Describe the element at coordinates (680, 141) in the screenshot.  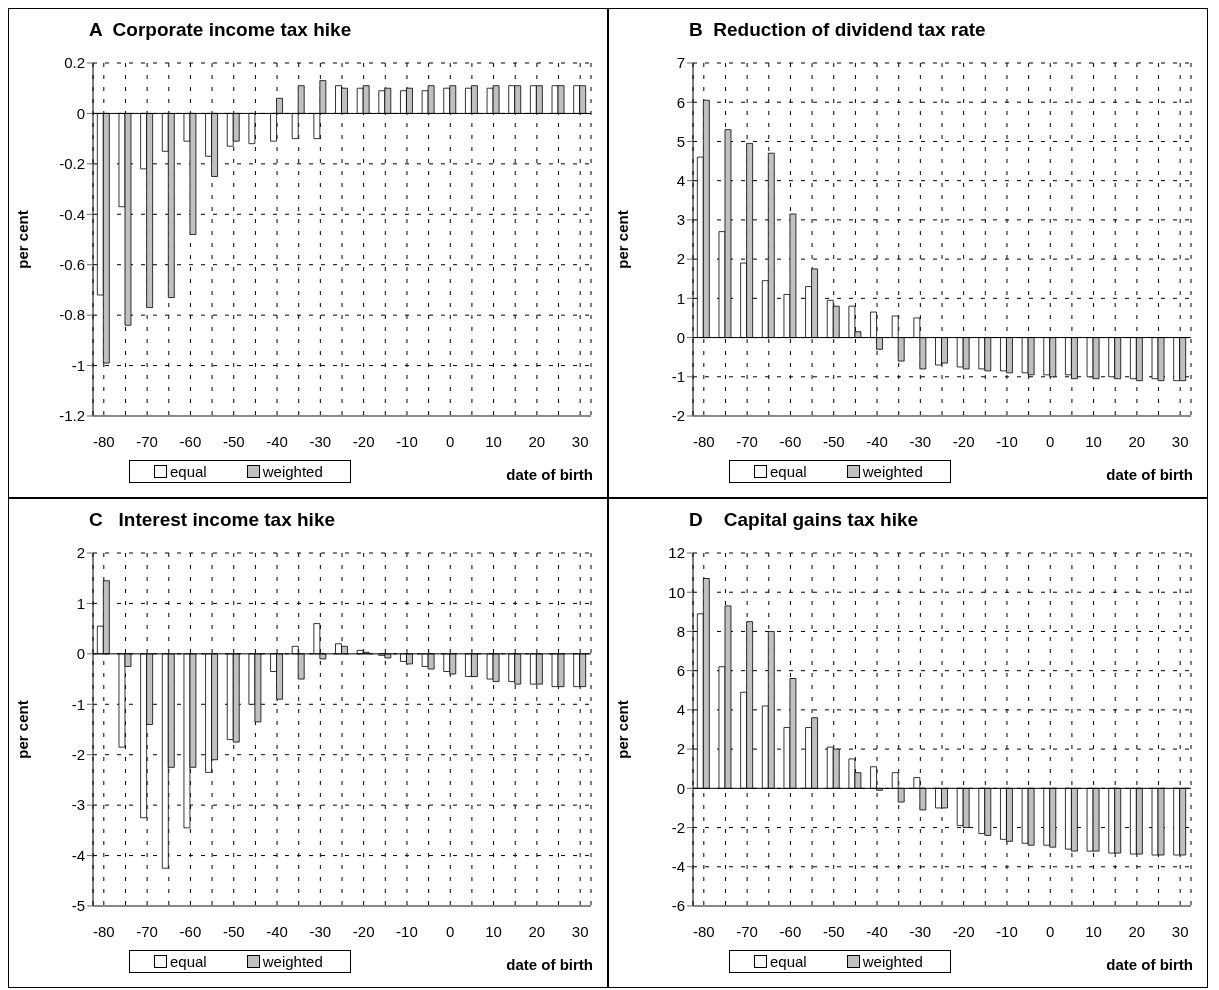
I see `y-tick-label: 5` at that location.